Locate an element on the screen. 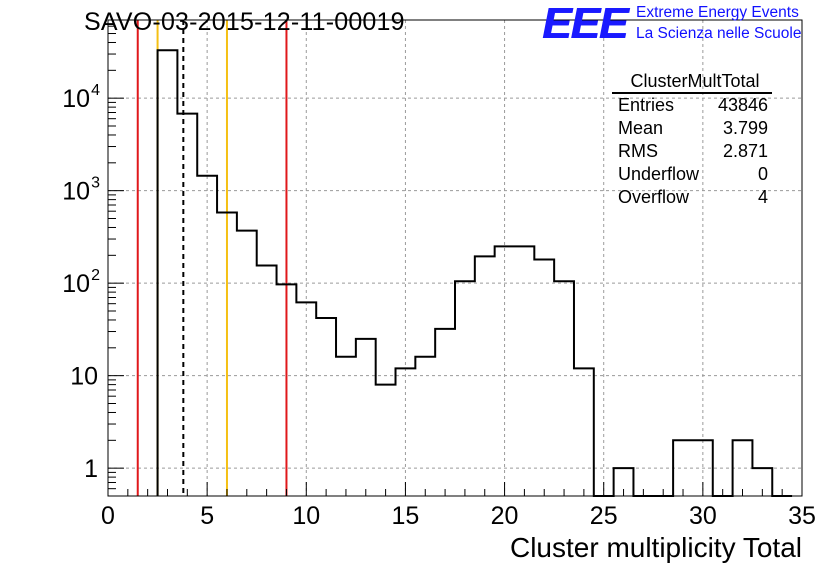 The width and height of the screenshot is (836, 572). x-tick-label: 5 is located at coordinates (207, 516).